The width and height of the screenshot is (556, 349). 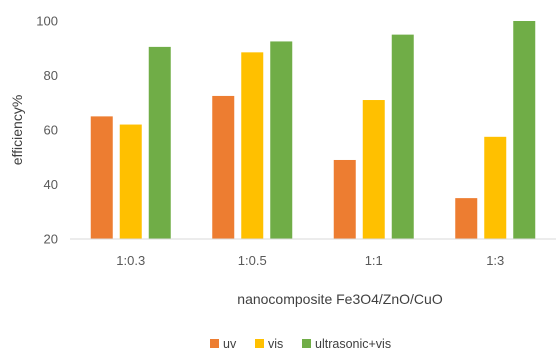 What do you see at coordinates (310, 260) in the screenshot?
I see `x-tick-labels: 1:0.3 1:0.5 1:1 1:3` at bounding box center [310, 260].